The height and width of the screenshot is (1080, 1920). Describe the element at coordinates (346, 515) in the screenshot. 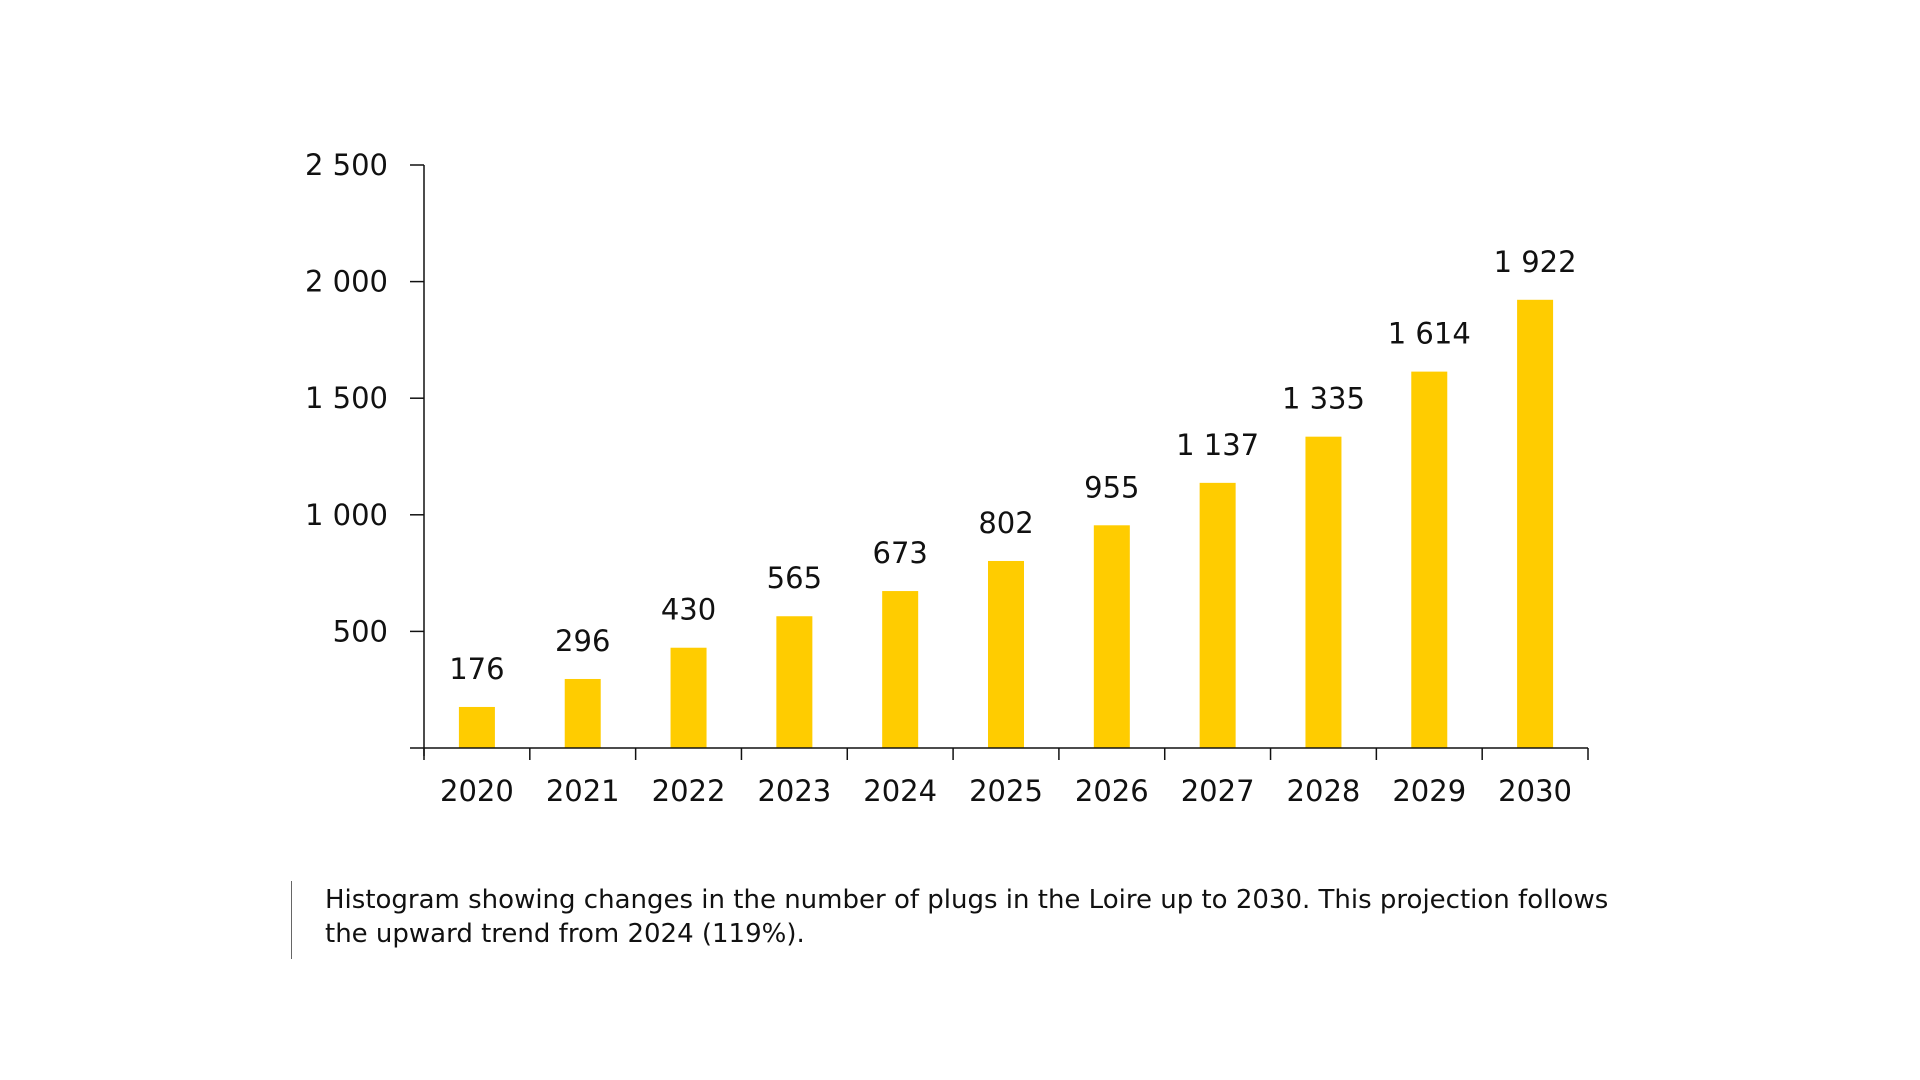

I see `y-tick-label: 1 000` at that location.